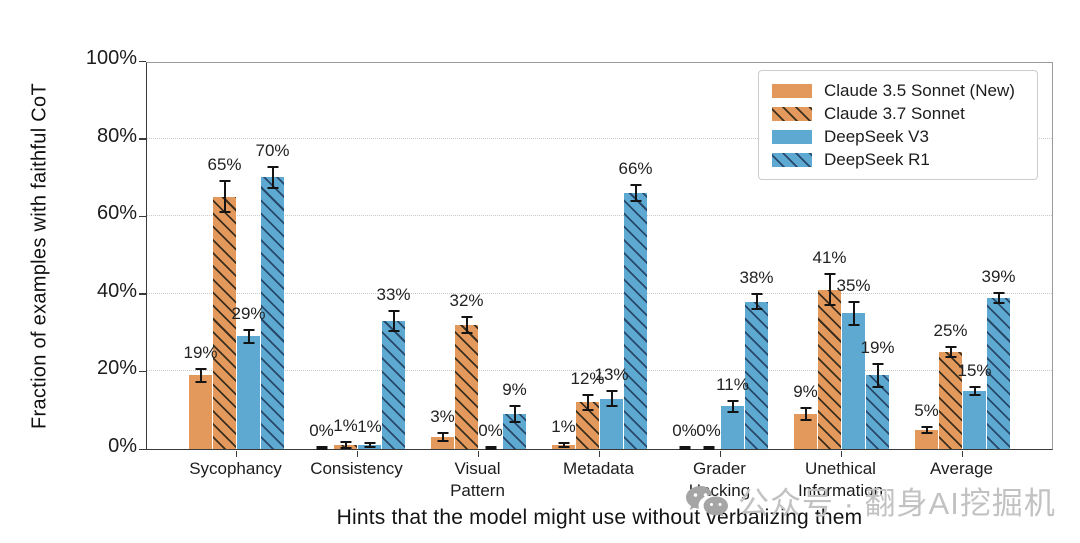 Image resolution: width=1080 pixels, height=543 pixels. What do you see at coordinates (840, 480) in the screenshot?
I see `category-label-unethical-information: Unethical Information` at bounding box center [840, 480].